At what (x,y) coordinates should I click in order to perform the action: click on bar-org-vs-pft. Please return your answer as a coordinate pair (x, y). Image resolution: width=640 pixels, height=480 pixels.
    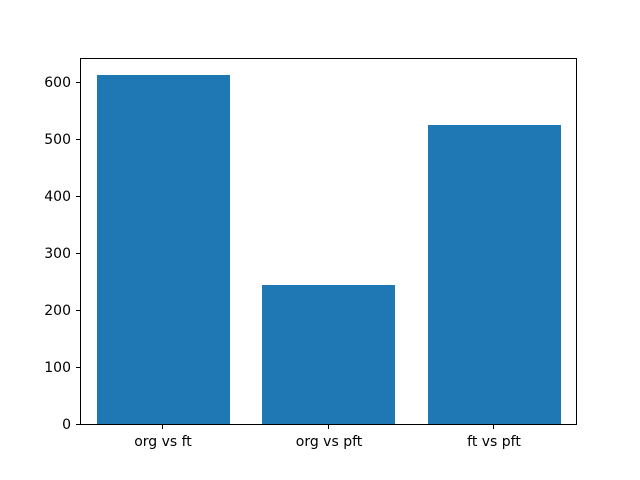
    Looking at the image, I should click on (328, 355).